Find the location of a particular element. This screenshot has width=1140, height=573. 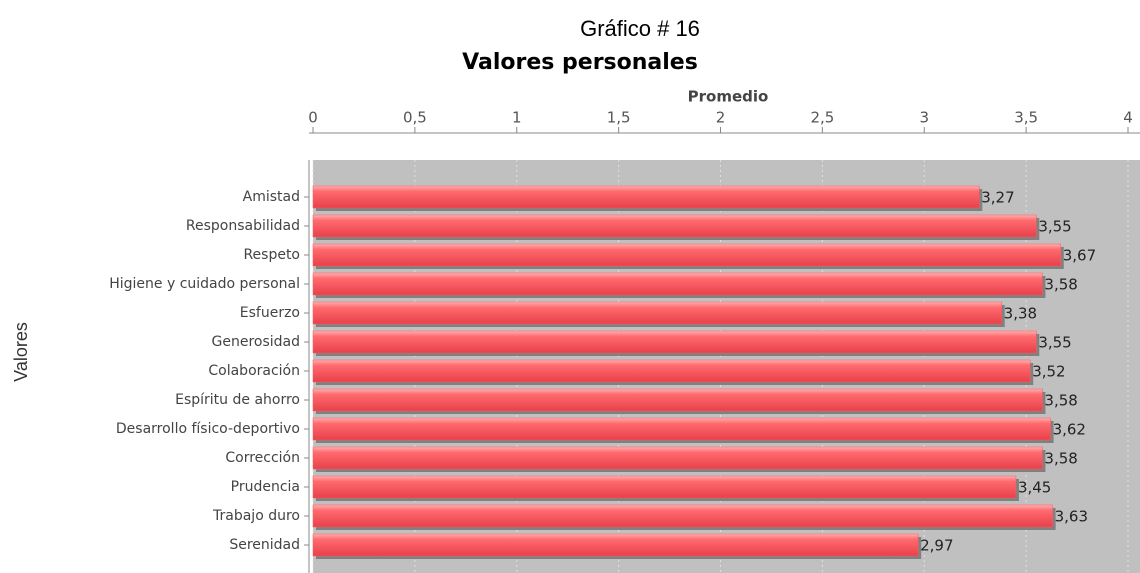

y-tick-label: Trabajo duro is located at coordinates (256, 516).